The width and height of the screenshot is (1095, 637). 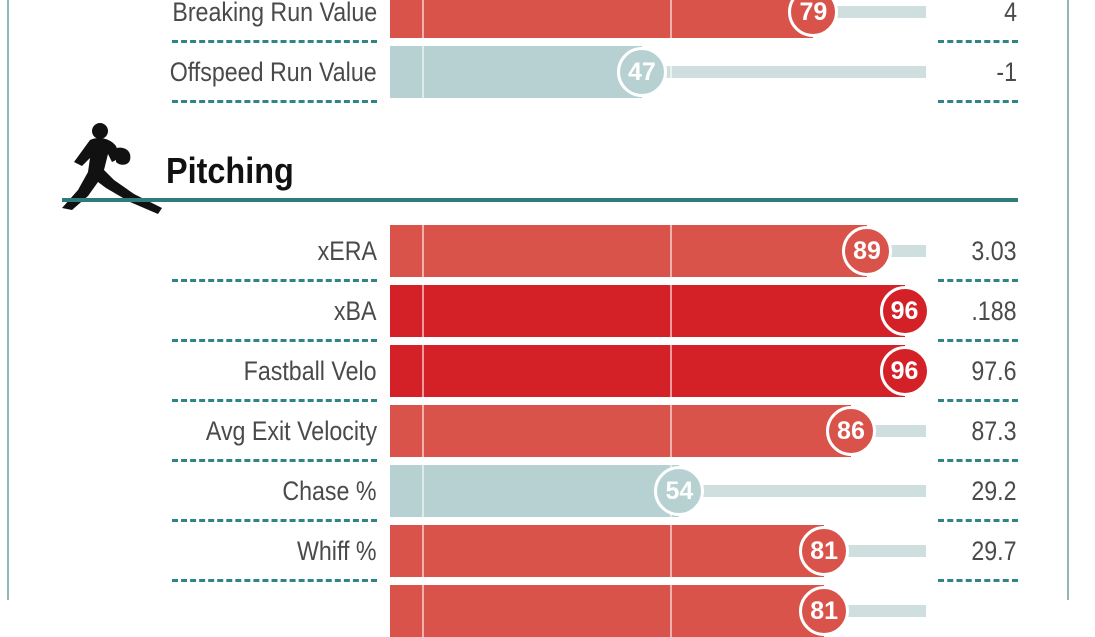 What do you see at coordinates (540, 200) in the screenshot?
I see `section-rule` at bounding box center [540, 200].